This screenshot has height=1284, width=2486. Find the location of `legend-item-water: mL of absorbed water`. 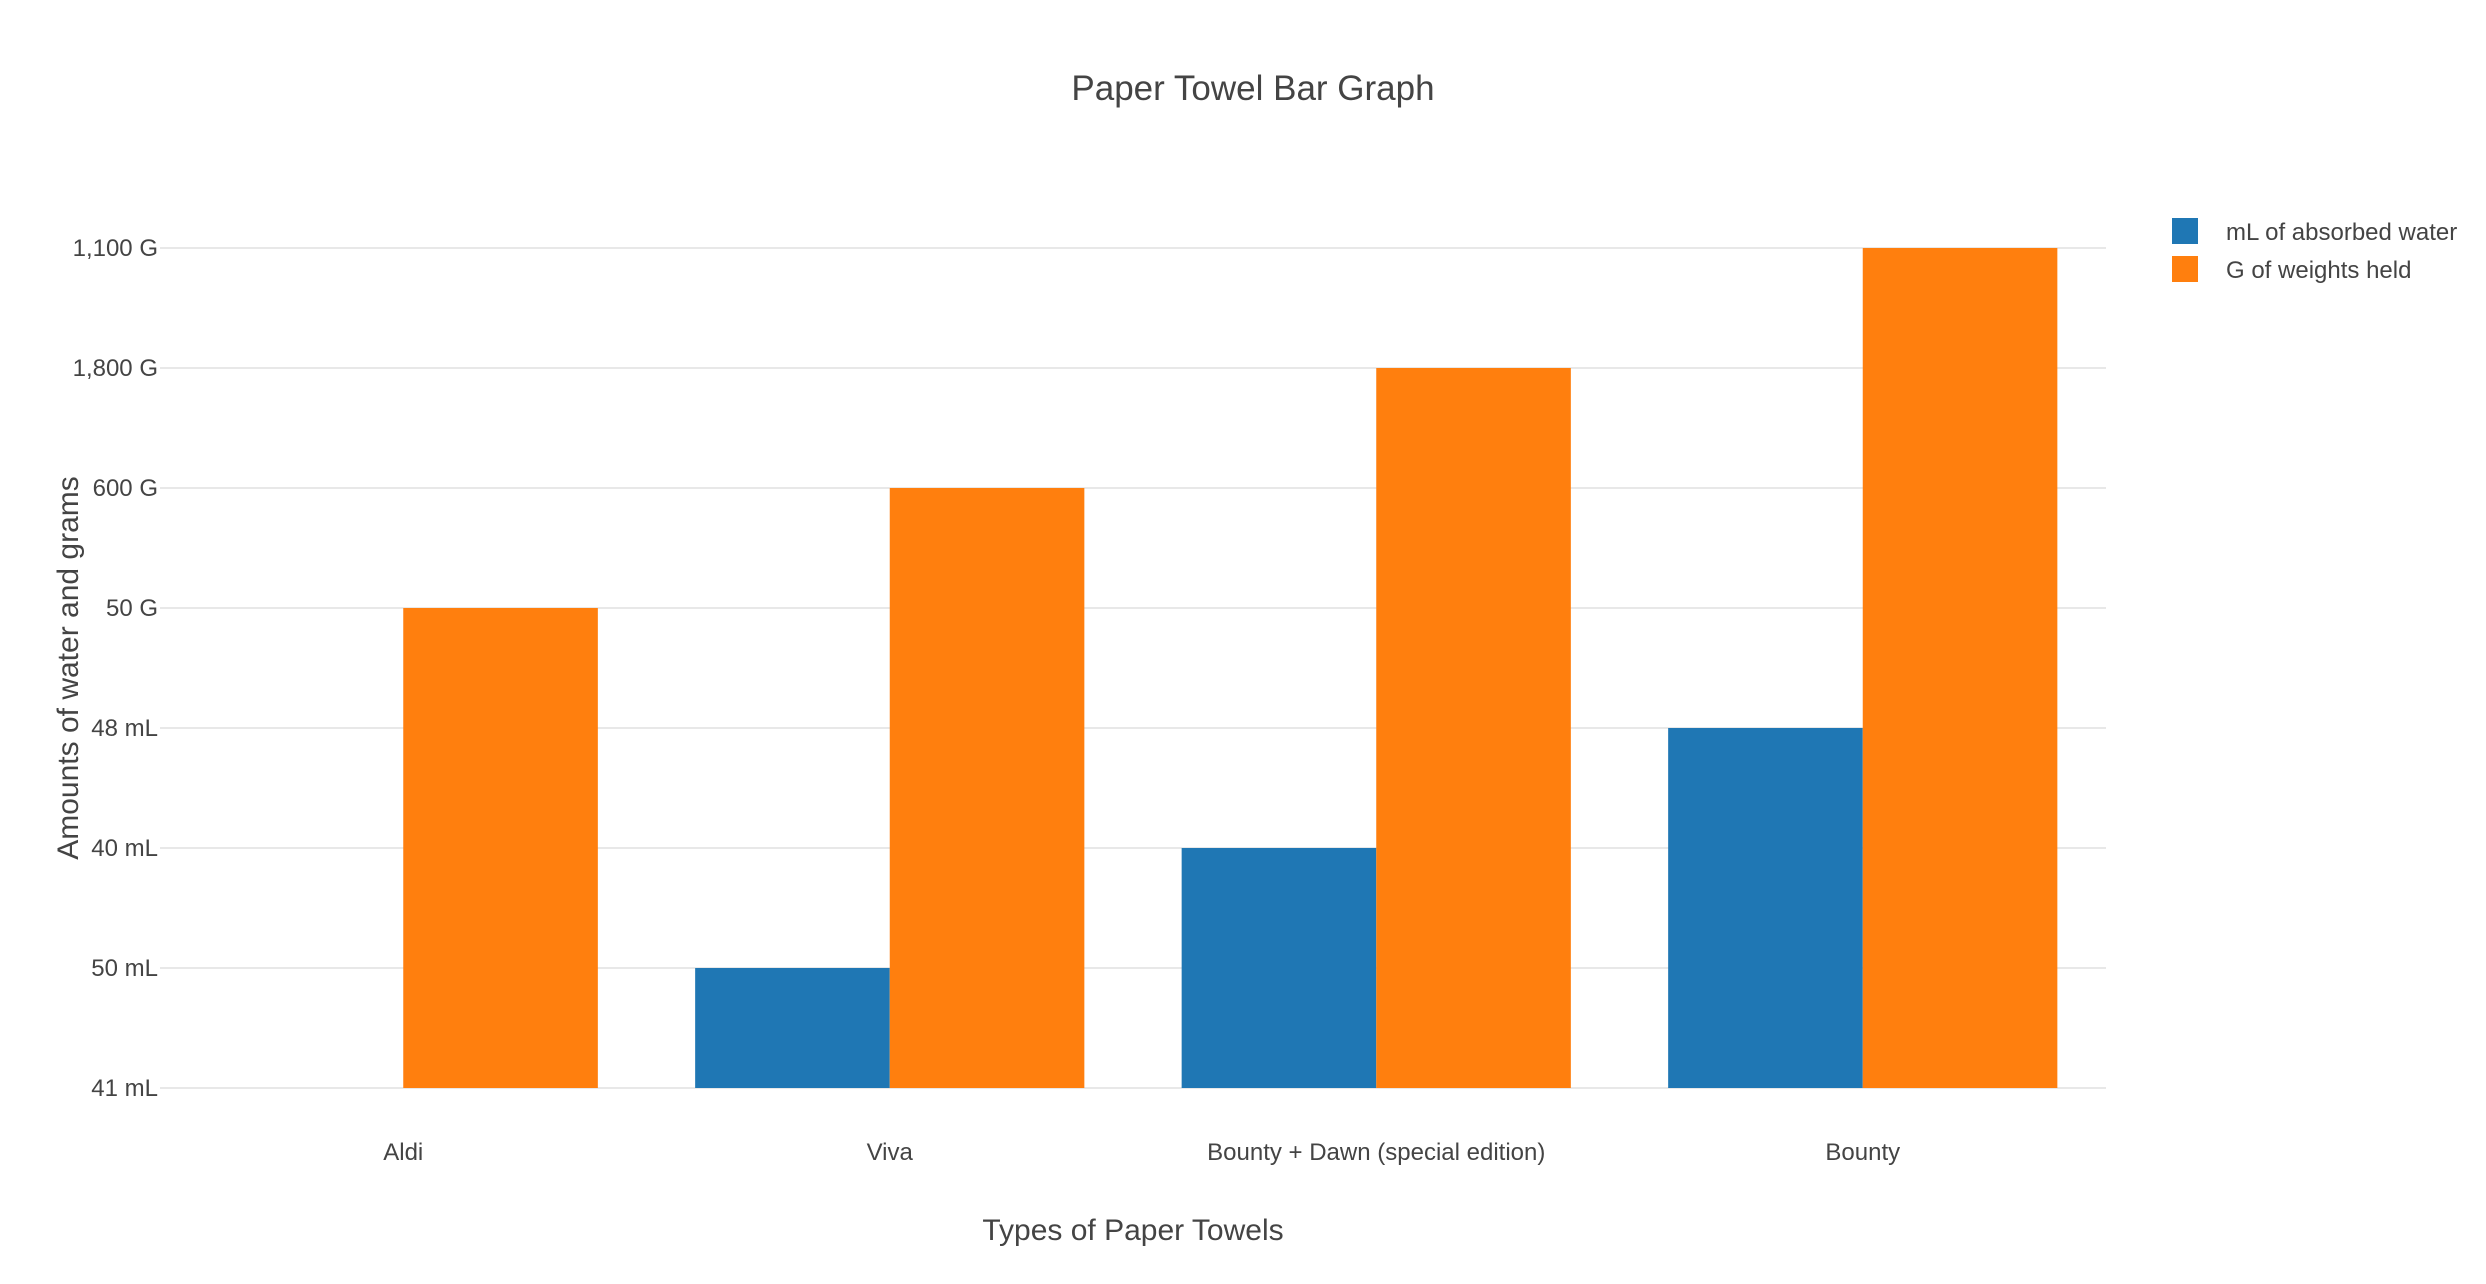

legend-item-water: mL of absorbed water is located at coordinates (2314, 232).